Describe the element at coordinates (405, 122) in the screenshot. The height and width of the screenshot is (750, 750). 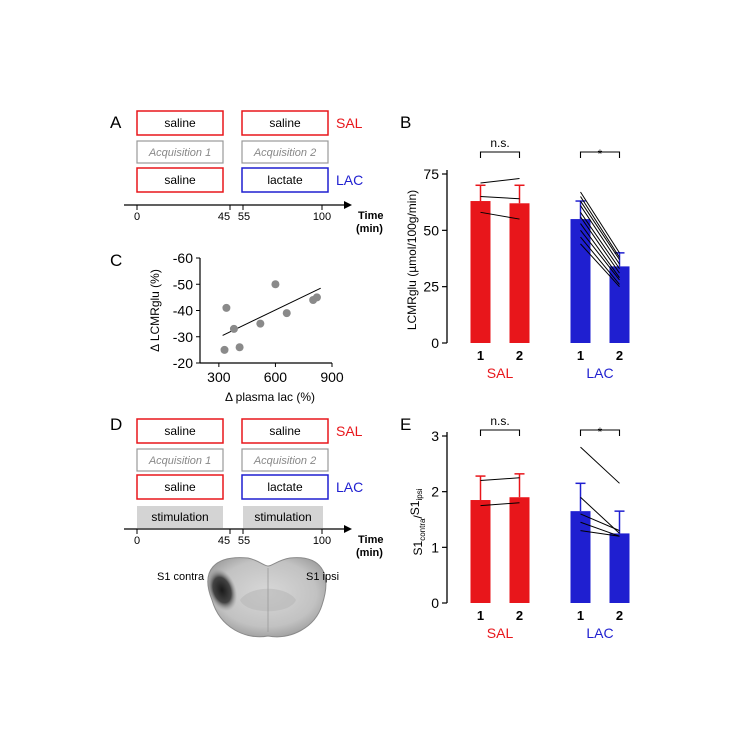
I see `panel-b-label: B` at that location.